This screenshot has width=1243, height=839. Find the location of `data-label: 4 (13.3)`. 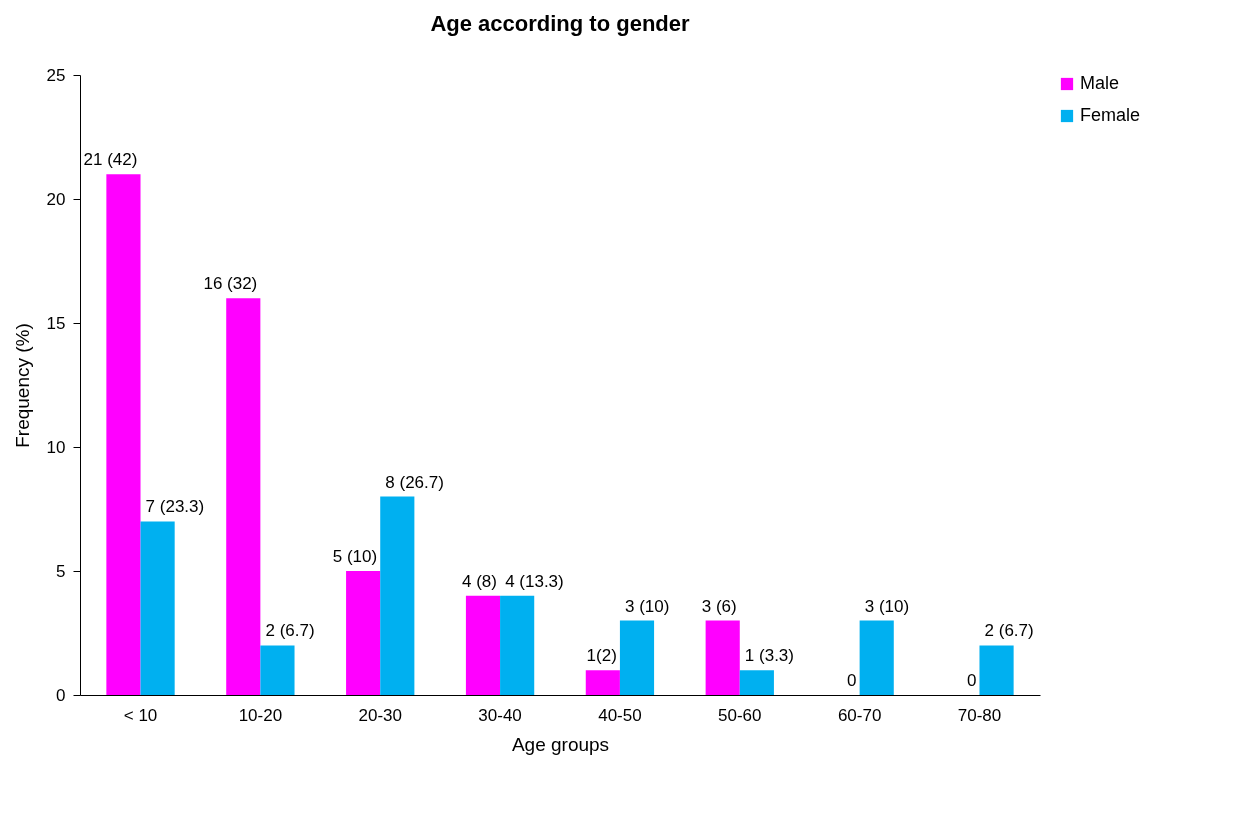

data-label: 4 (13.3) is located at coordinates (534, 581).